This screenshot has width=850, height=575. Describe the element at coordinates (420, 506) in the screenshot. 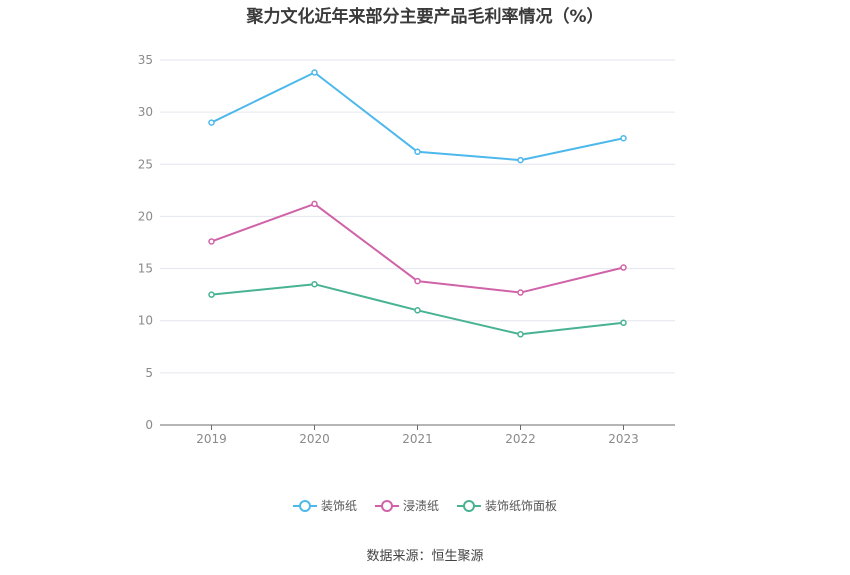

I see `legend-label-1: 浸渍纸` at that location.